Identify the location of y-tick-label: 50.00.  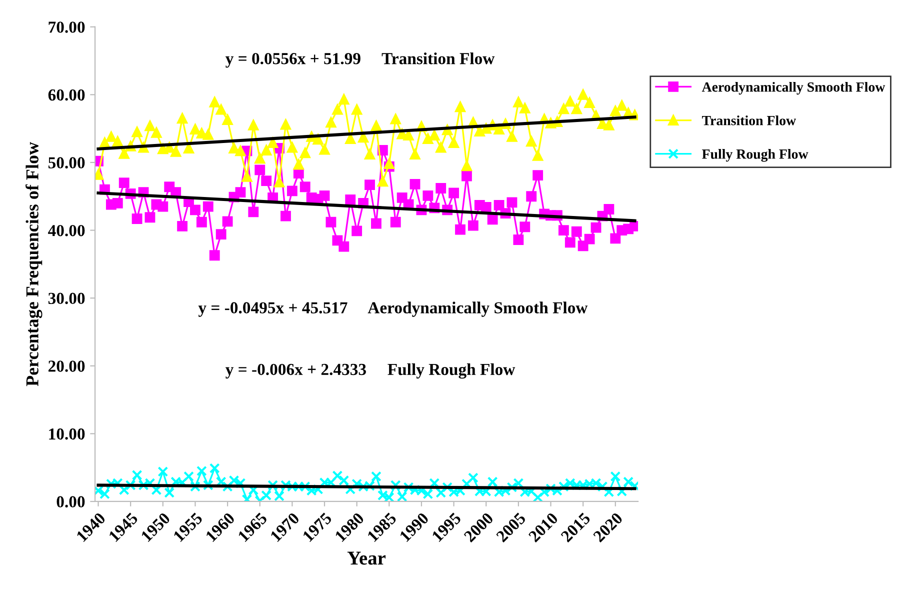
(66, 162).